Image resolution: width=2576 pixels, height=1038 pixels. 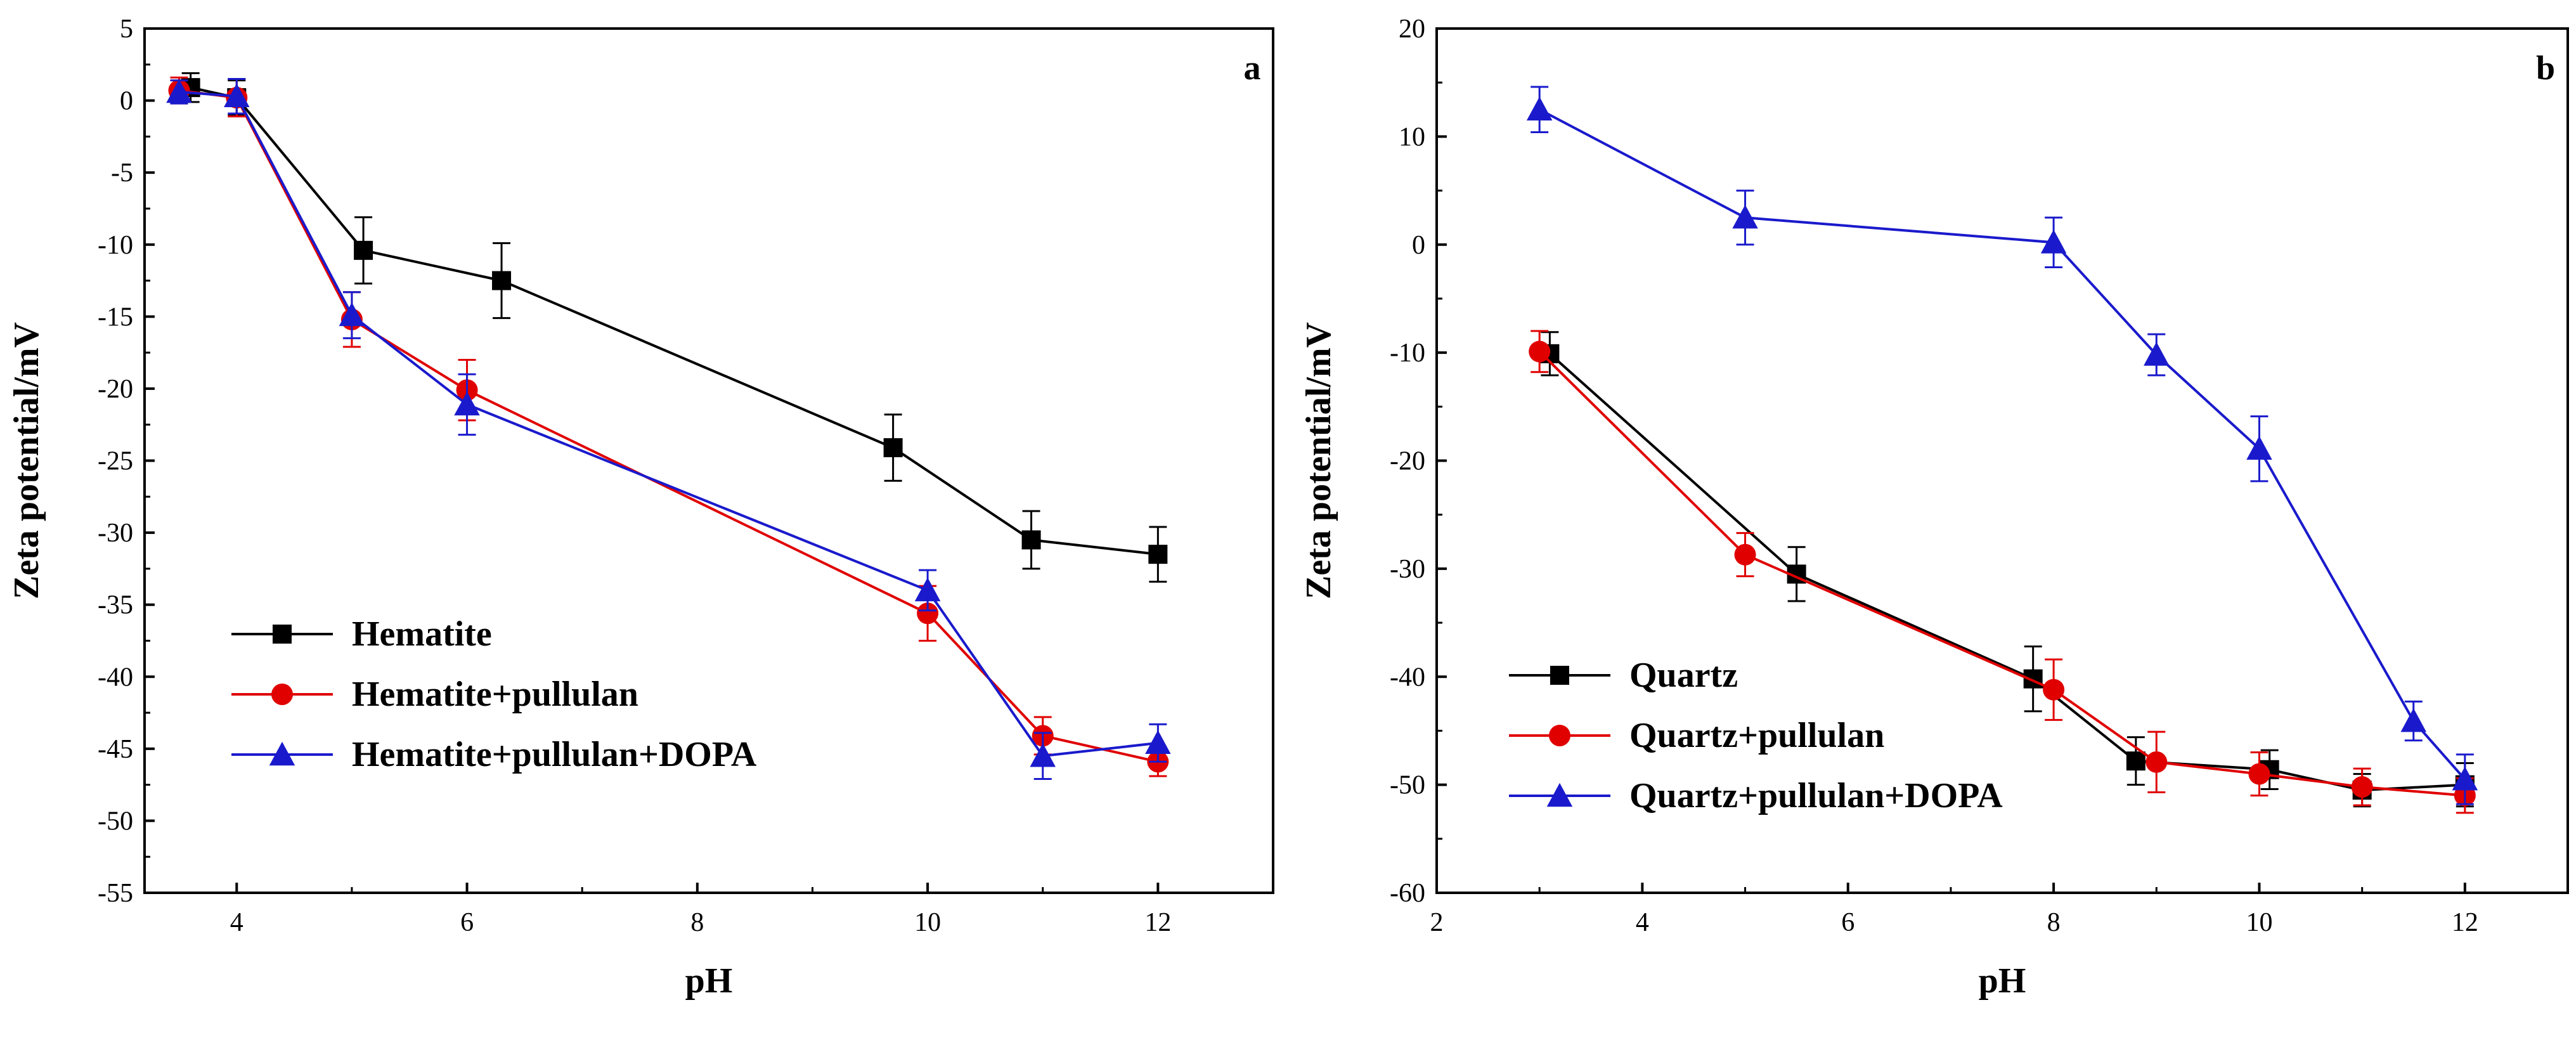 What do you see at coordinates (115, 462) in the screenshot?
I see `y-tick-label: -25` at bounding box center [115, 462].